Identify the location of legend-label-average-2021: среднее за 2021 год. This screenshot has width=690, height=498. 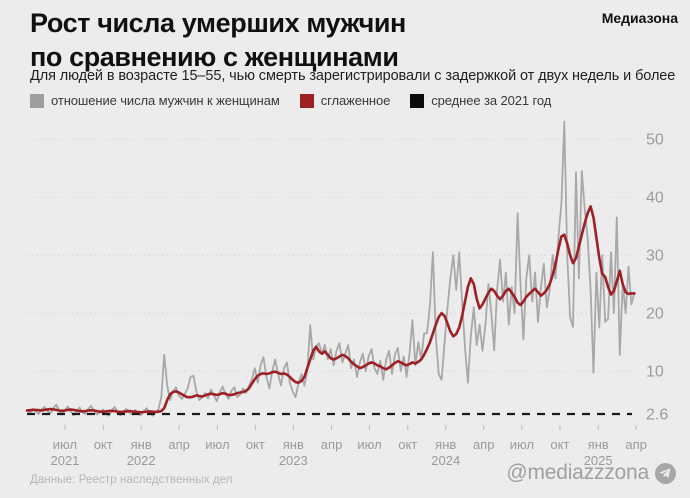
(491, 100).